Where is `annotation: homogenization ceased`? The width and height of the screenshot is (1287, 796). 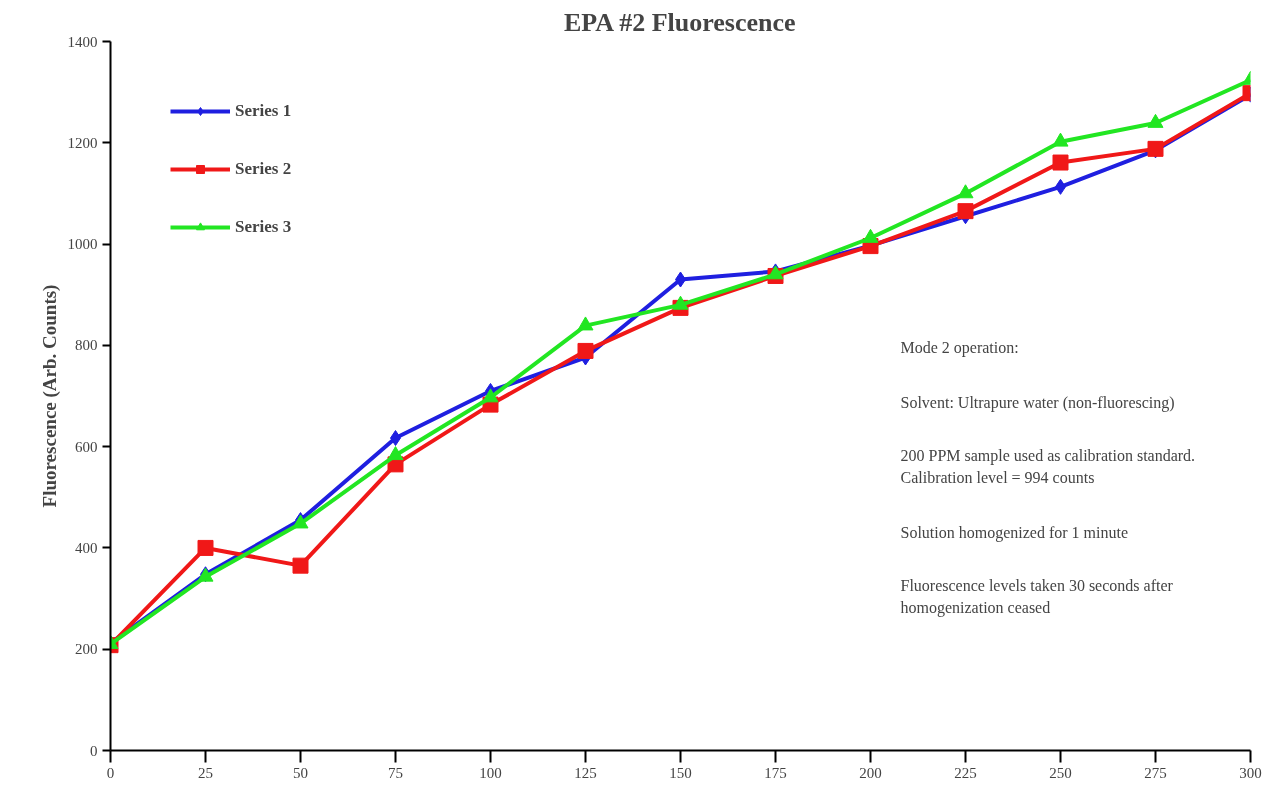 annotation: homogenization ceased is located at coordinates (975, 607).